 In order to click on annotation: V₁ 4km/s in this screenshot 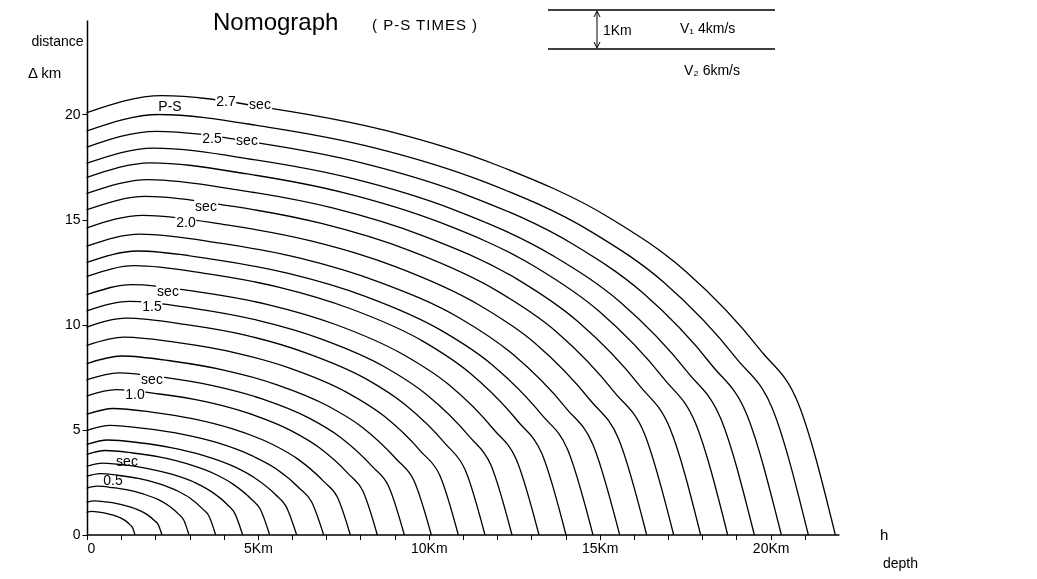, I will do `click(708, 28)`.